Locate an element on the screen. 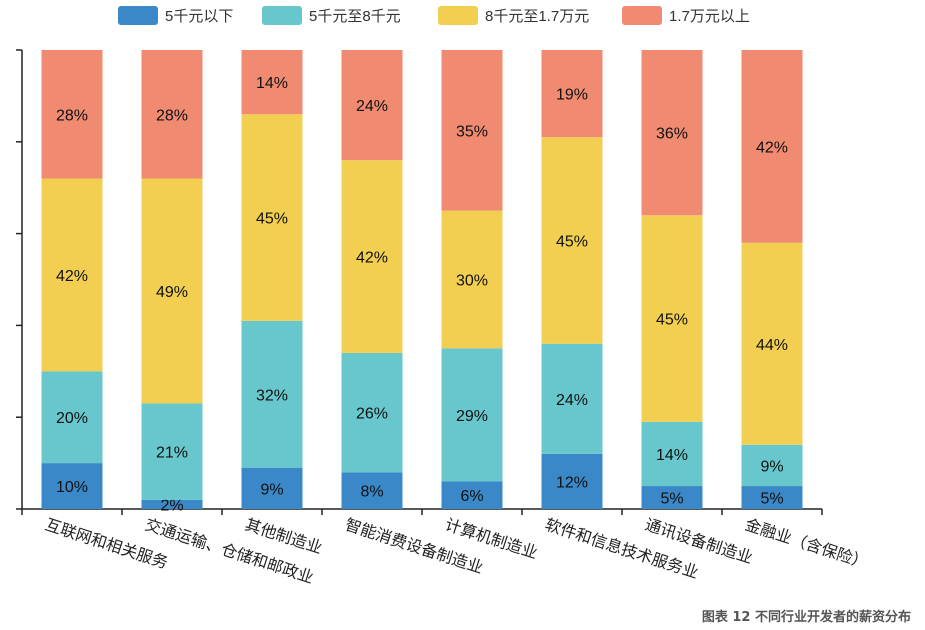 This screenshot has height=630, width=925. data-label-3-3: 24% is located at coordinates (372, 106).